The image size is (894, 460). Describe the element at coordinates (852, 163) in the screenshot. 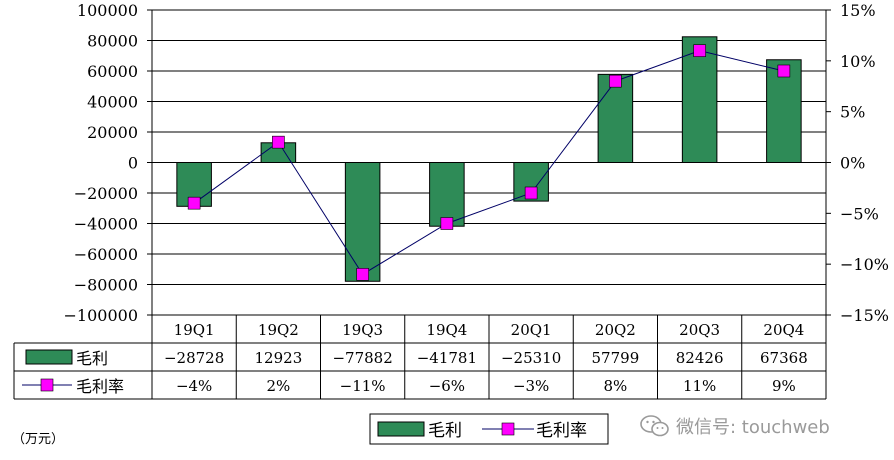

I see `y-right-tick-label: 0%` at that location.